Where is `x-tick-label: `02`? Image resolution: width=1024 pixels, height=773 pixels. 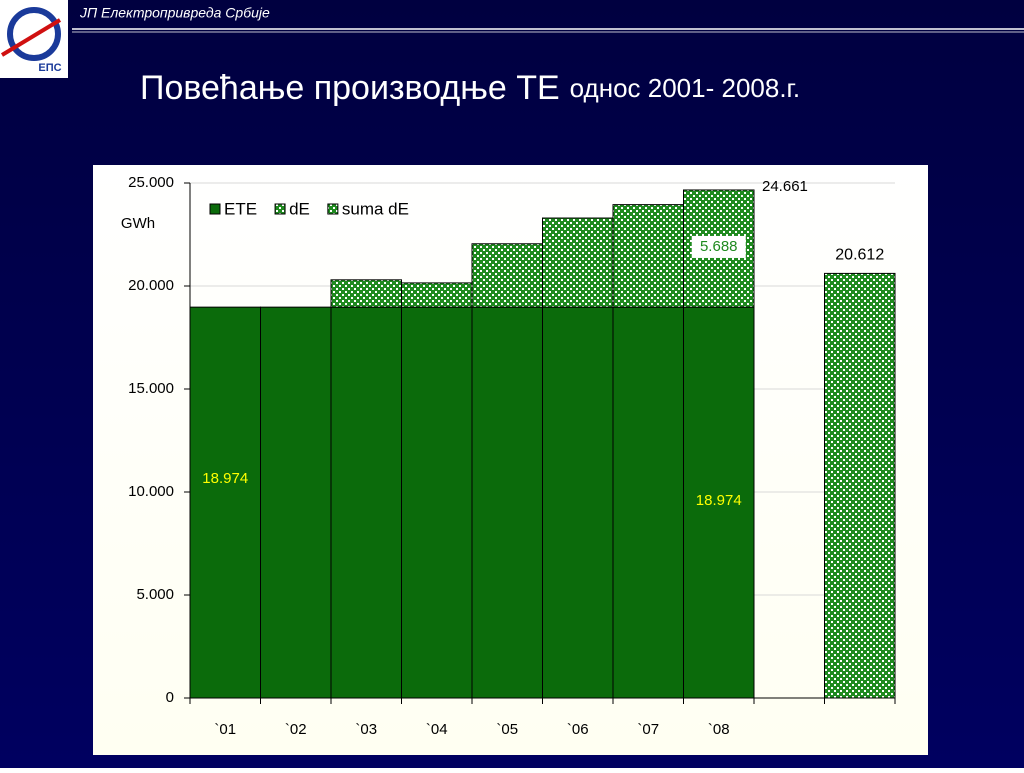 x-tick-label: `02 is located at coordinates (296, 729).